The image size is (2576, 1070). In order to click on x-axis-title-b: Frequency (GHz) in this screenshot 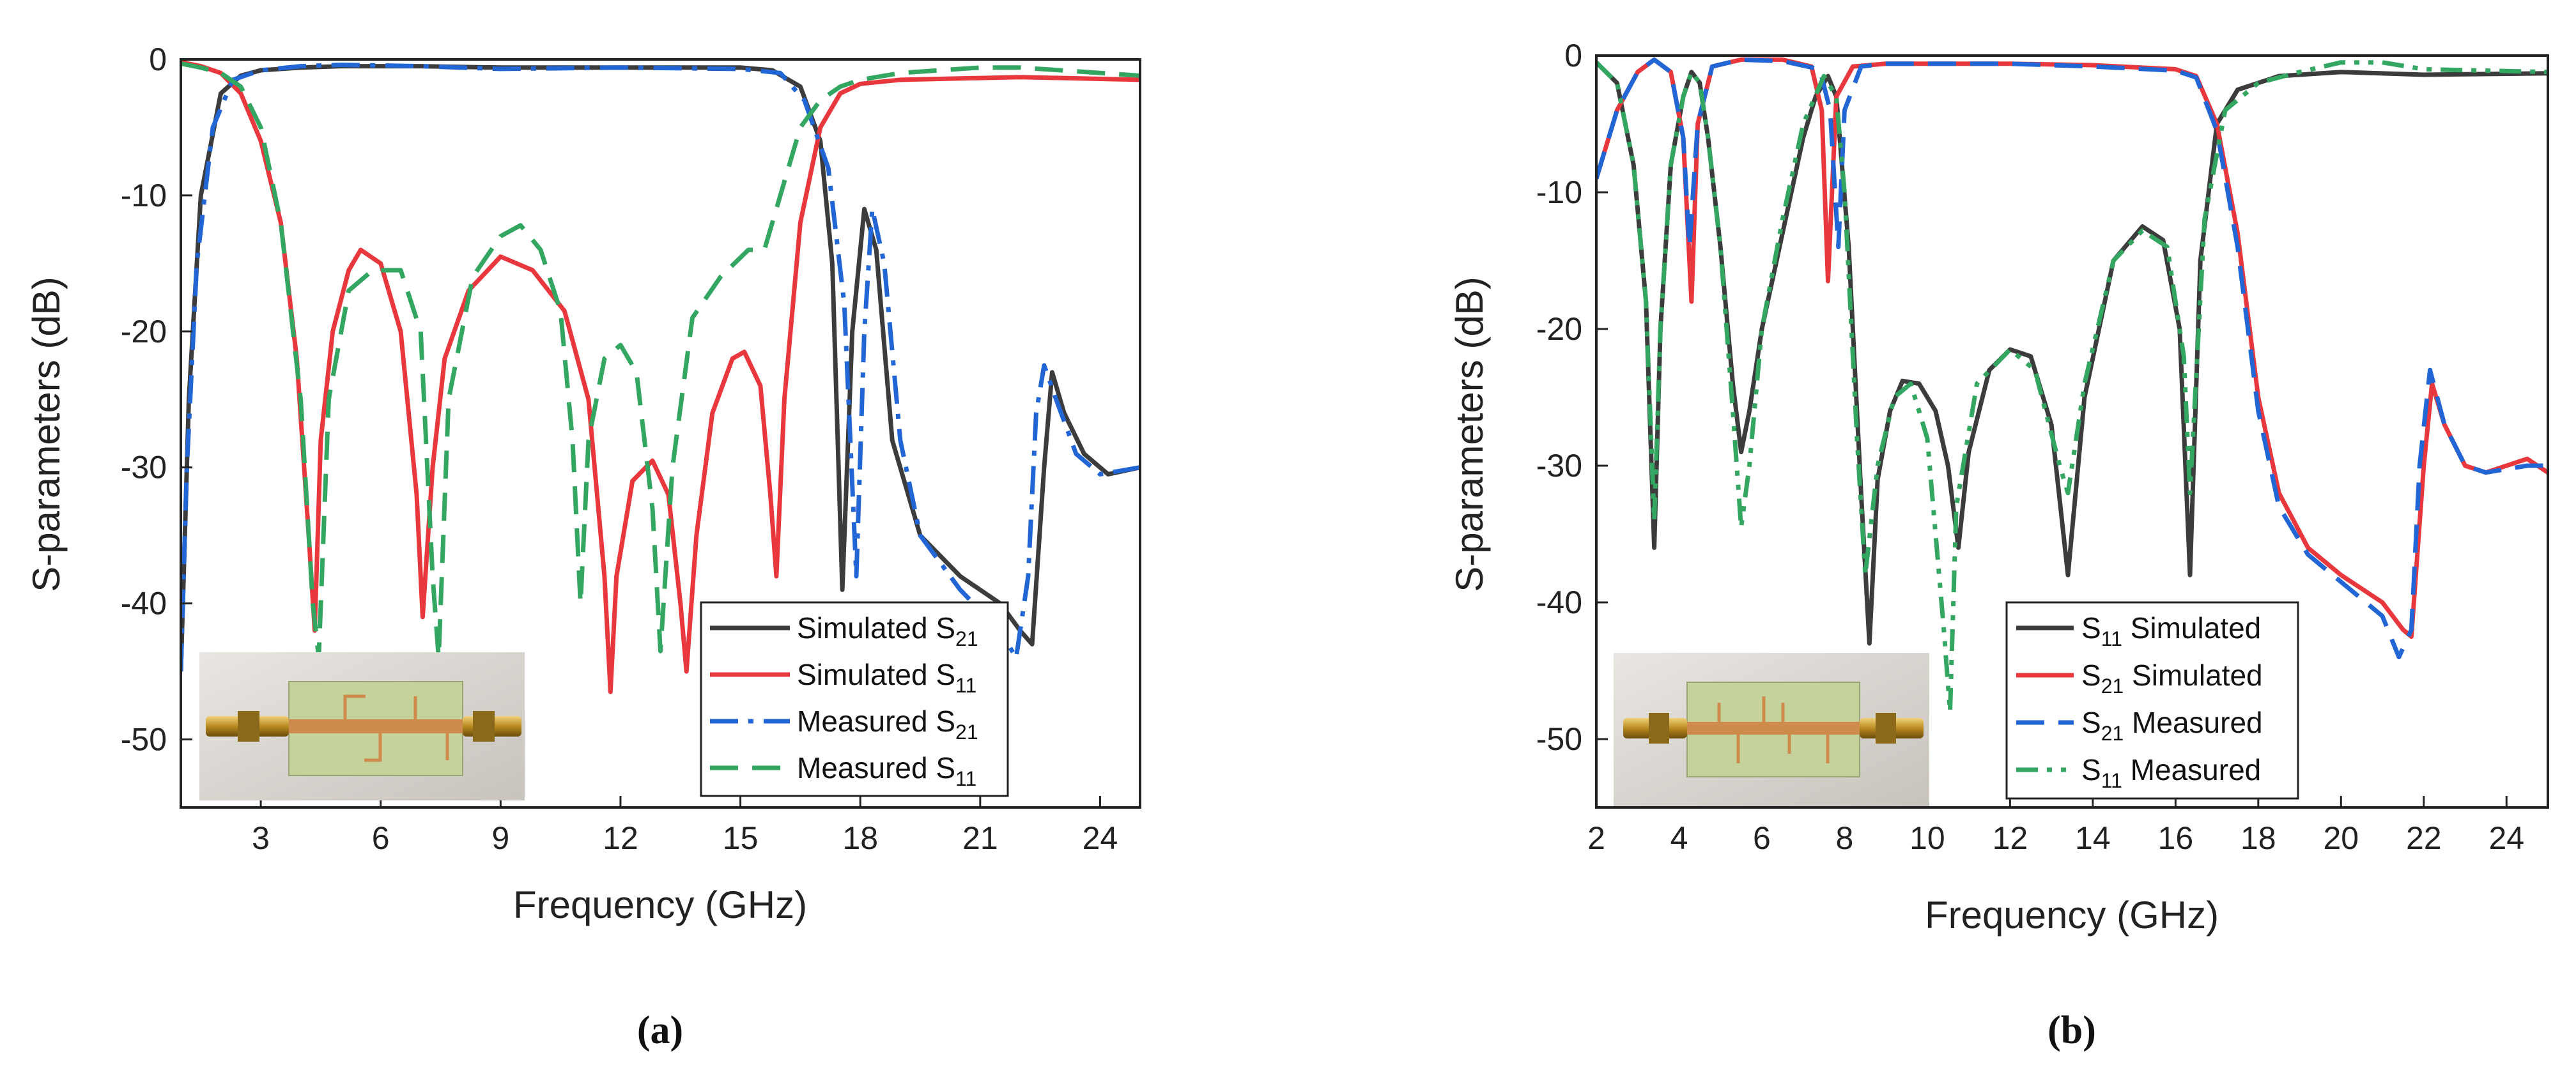, I will do `click(2072, 915)`.